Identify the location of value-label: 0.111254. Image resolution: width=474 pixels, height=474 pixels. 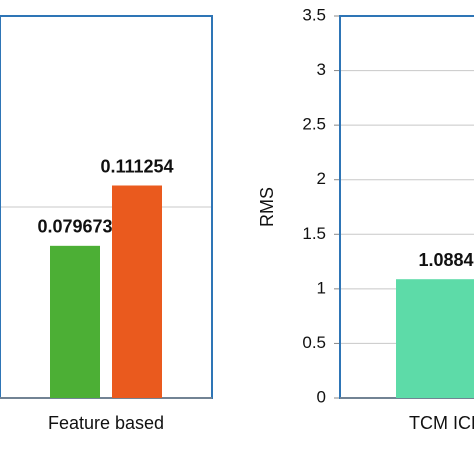
(136, 166).